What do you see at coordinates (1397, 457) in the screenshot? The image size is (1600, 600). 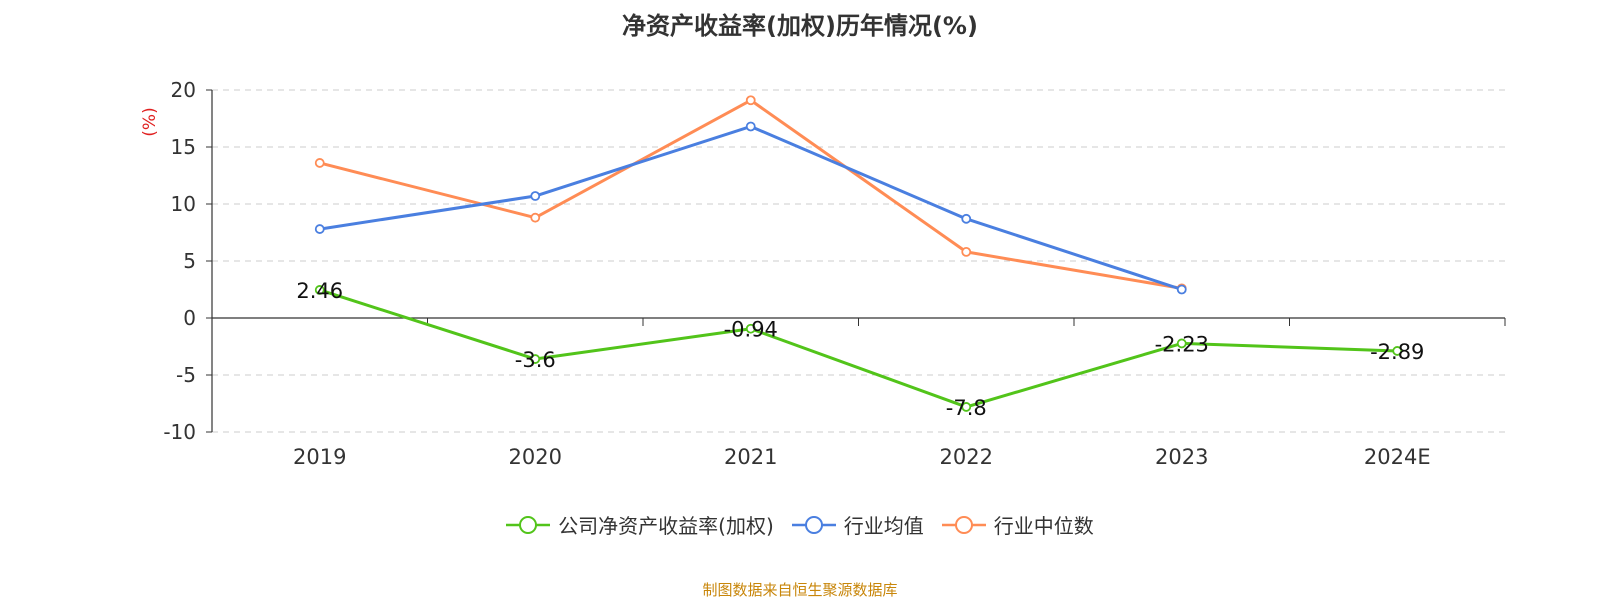 I see `x-tick-label: 2024E` at bounding box center [1397, 457].